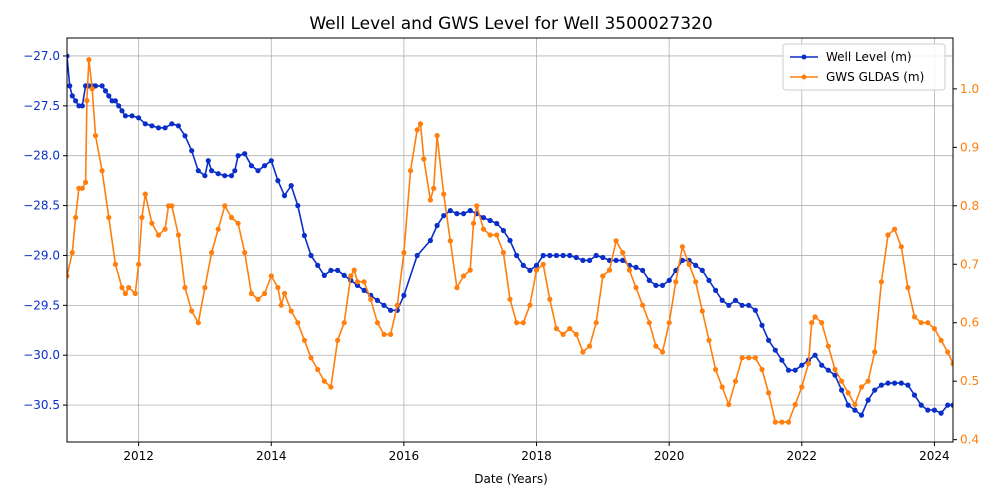 The width and height of the screenshot is (1000, 500). I want to click on y-axis-left-ticks: −27.0 −27.5 −28.0 −28.5 −29.0 −29.5 −30.0 −30.5, so click(45, 230).